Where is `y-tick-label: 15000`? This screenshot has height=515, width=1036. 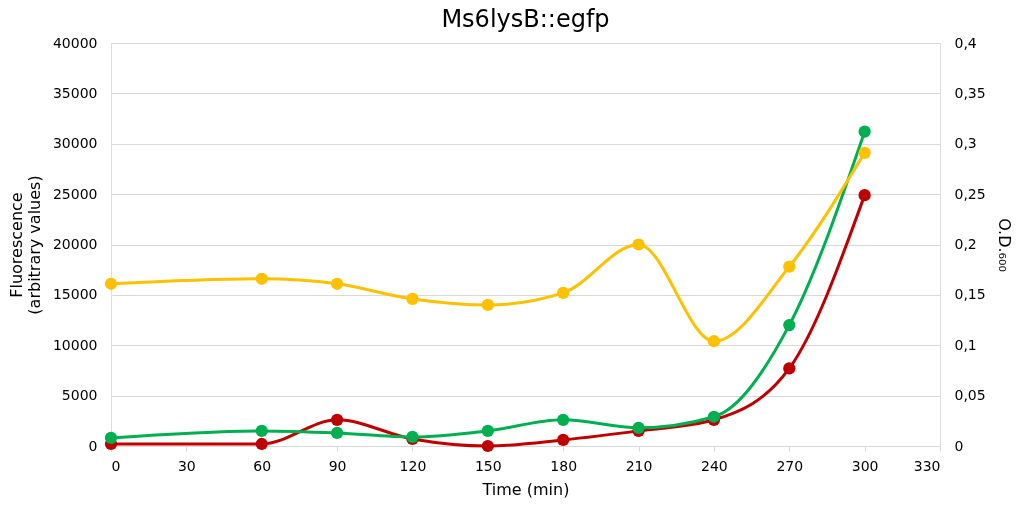
y-tick-label: 15000 is located at coordinates (75, 294).